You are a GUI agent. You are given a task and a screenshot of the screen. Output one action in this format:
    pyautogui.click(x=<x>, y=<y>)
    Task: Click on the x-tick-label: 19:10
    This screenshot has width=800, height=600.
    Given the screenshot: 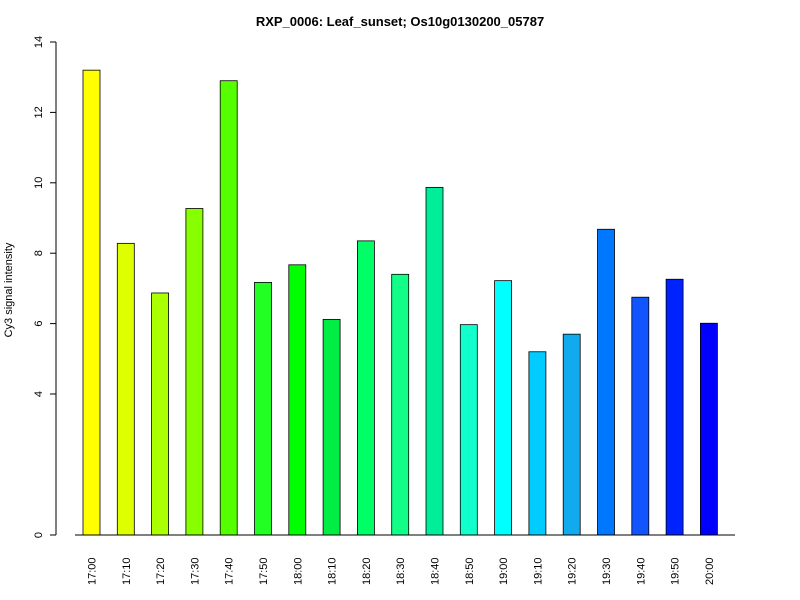 What is the action you would take?
    pyautogui.click(x=538, y=571)
    